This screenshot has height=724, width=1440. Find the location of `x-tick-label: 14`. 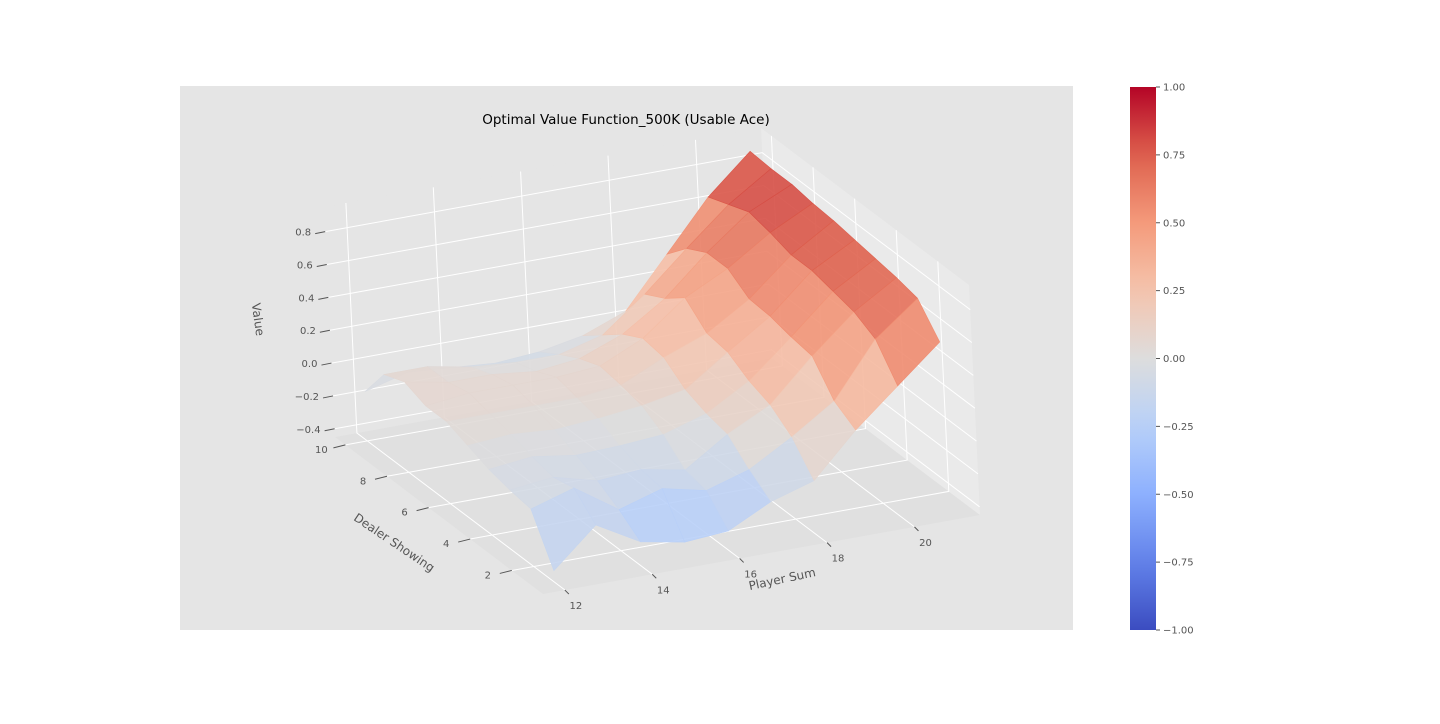

x-tick-label: 14 is located at coordinates (663, 590).